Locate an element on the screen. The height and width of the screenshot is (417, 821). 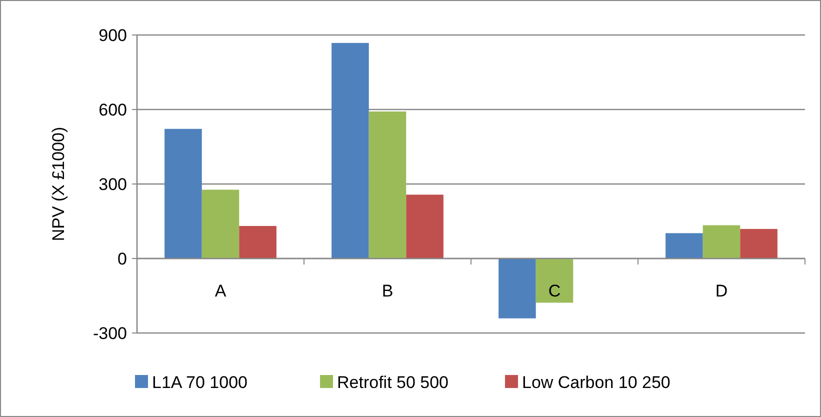
x-tick-label: C is located at coordinates (554, 291).